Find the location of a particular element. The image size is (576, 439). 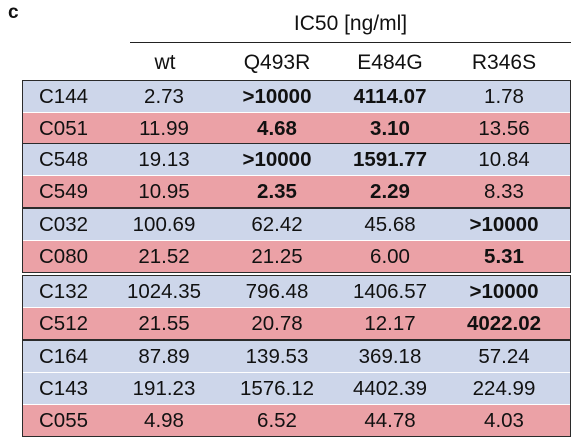

ic50-value: 4.03 is located at coordinates (504, 420).